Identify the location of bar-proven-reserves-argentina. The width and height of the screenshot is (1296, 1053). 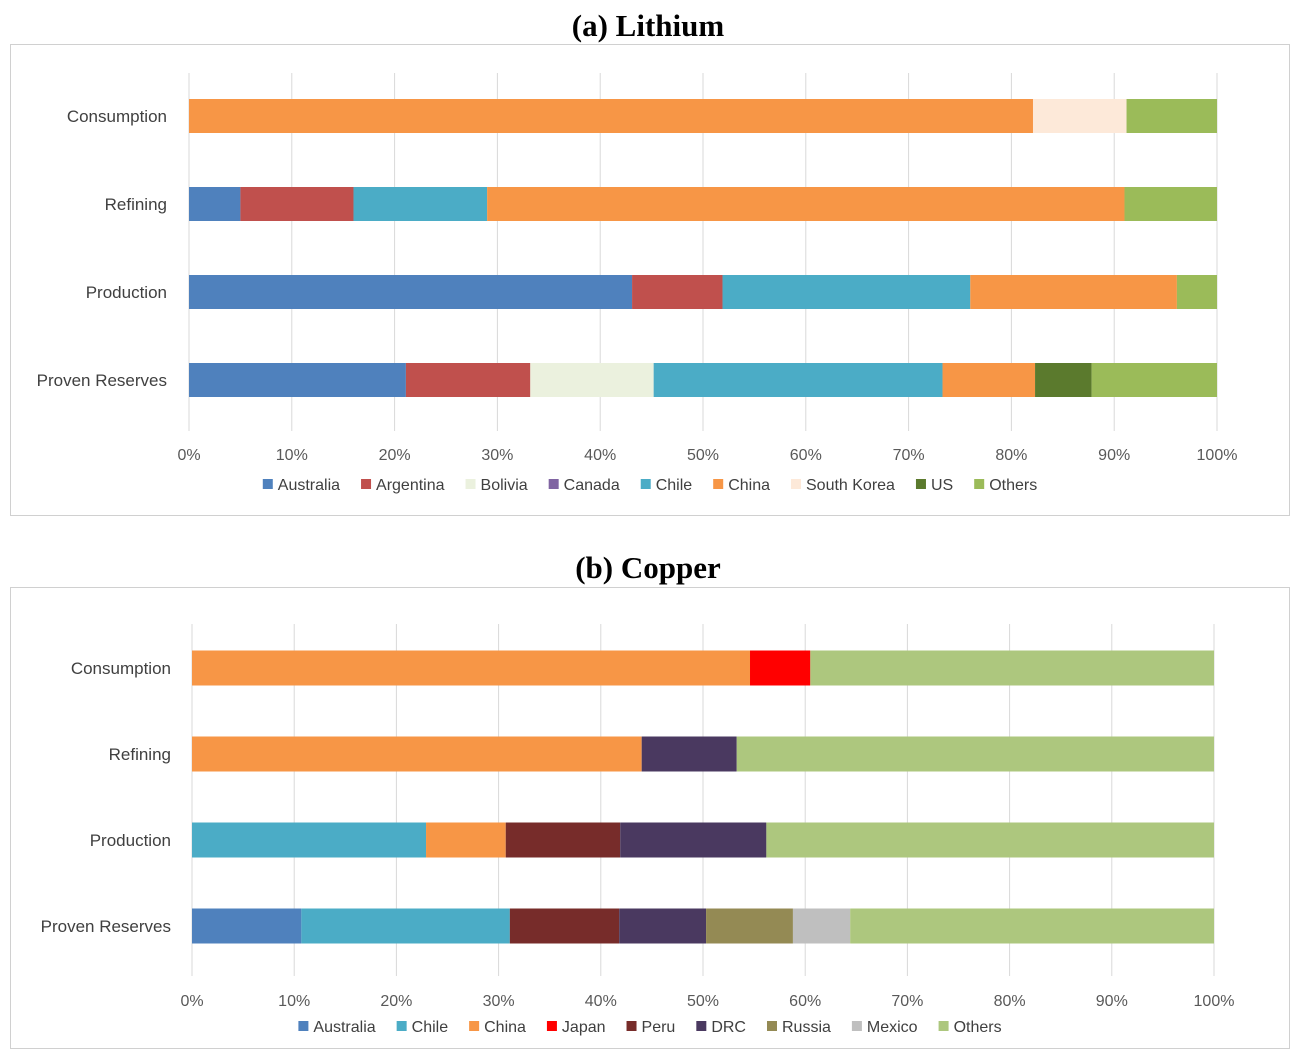
(468, 380).